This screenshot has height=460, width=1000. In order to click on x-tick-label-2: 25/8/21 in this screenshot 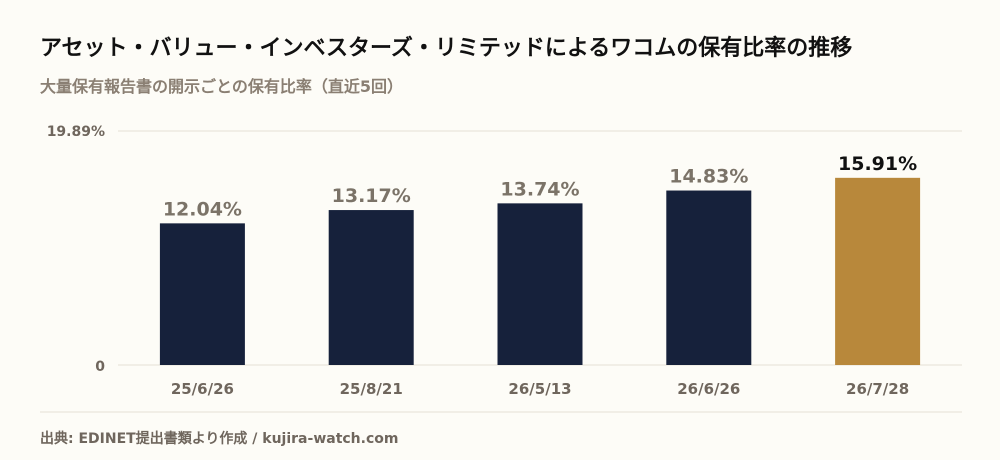, I will do `click(371, 389)`.